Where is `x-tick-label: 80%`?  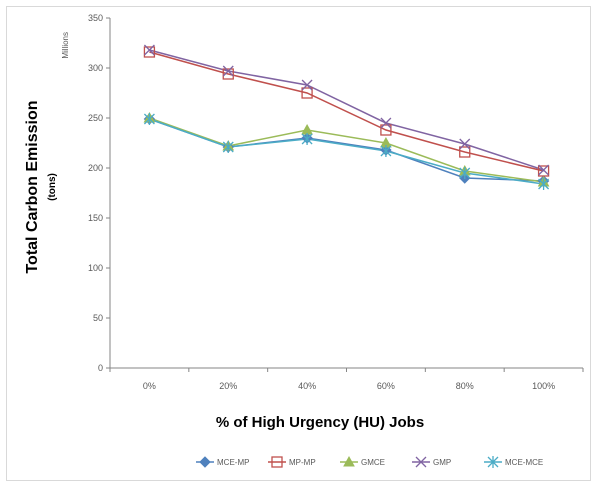
x-tick-label: 80% is located at coordinates (465, 386).